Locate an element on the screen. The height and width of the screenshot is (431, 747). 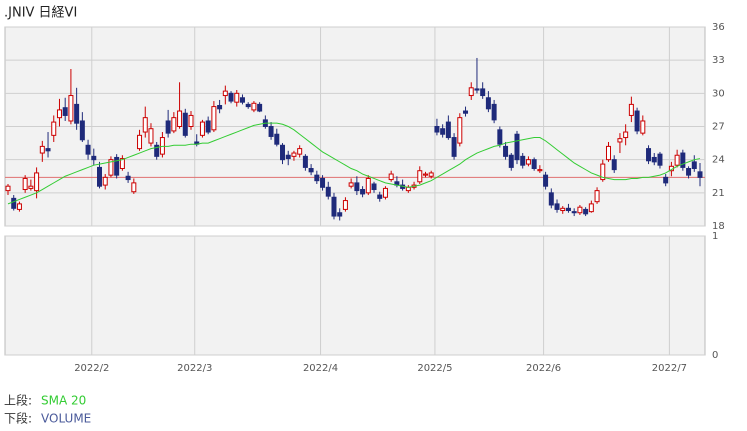
x-tick-label: 2022/6 is located at coordinates (543, 368).